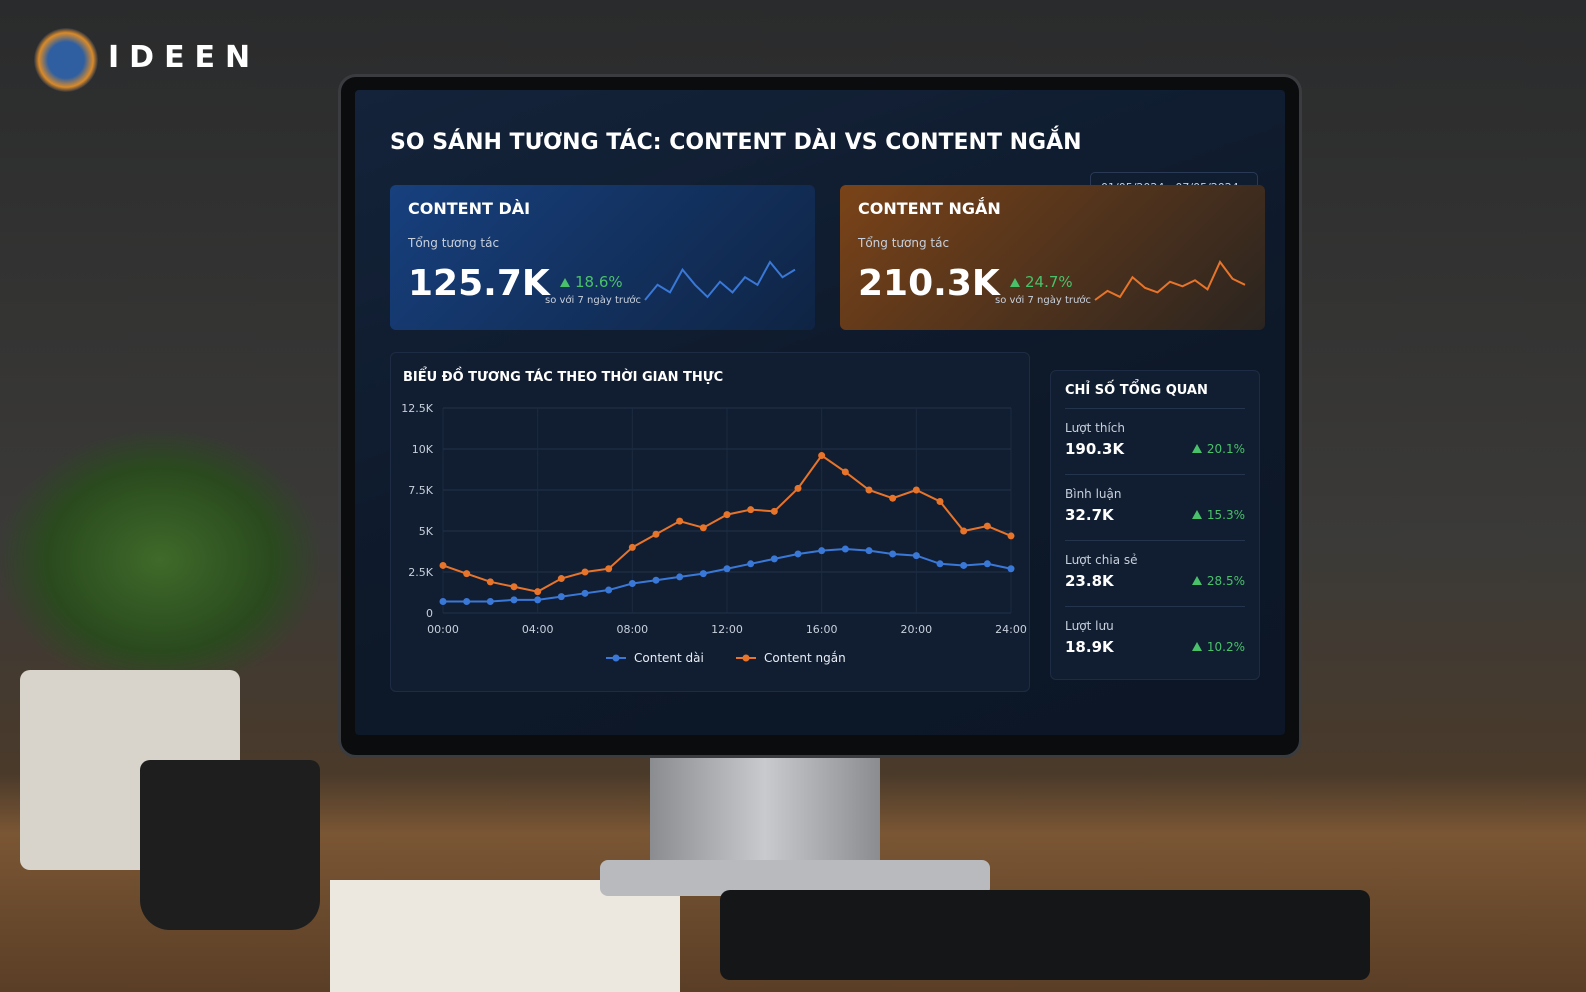  What do you see at coordinates (420, 490) in the screenshot?
I see `y-tick-label: 7.5K` at bounding box center [420, 490].